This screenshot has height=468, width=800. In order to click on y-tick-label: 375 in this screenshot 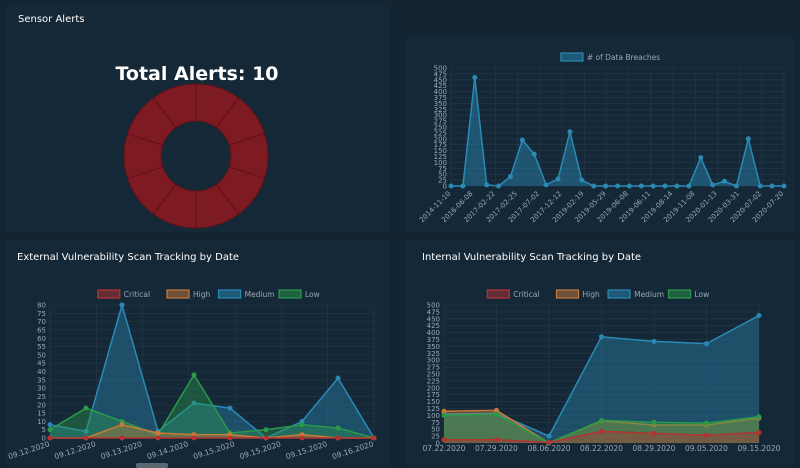, I will do `click(440, 98)`.